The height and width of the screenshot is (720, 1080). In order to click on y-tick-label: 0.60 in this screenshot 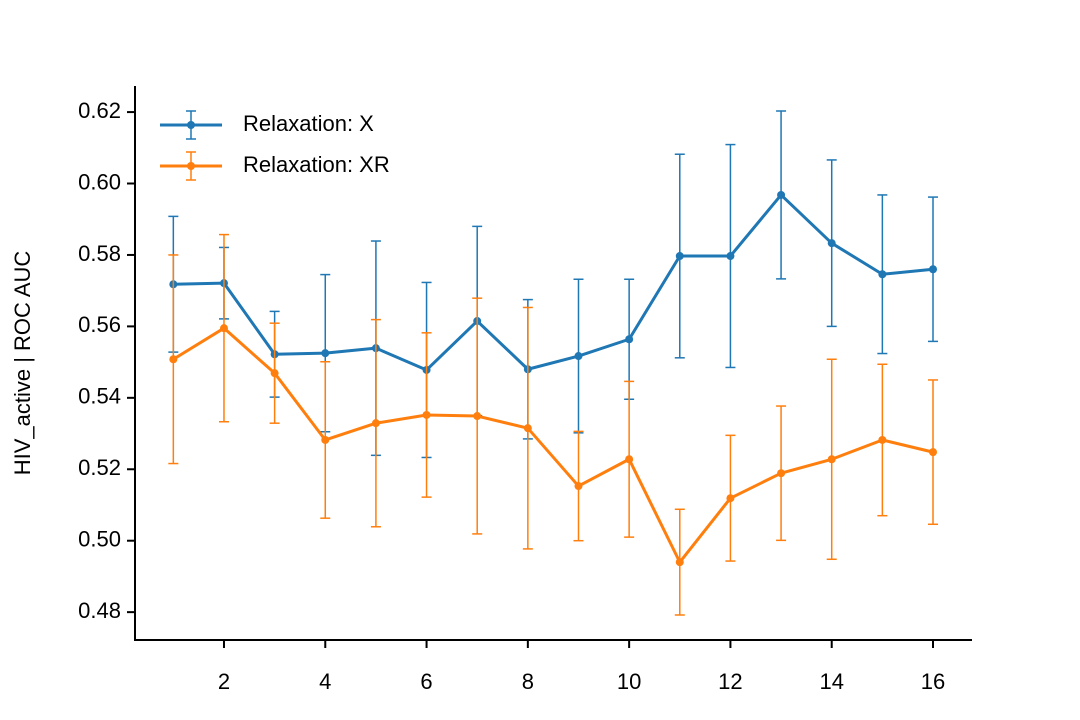, I will do `click(99, 181)`.